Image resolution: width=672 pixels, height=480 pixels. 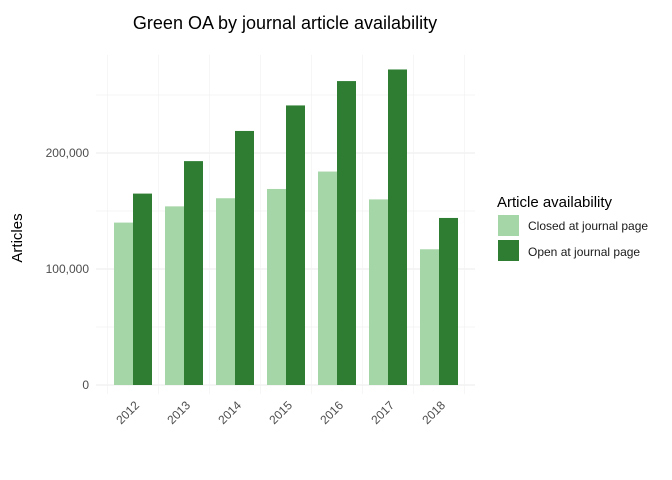 What do you see at coordinates (127, 412) in the screenshot?
I see `x-tick-label-2012: 2012` at bounding box center [127, 412].